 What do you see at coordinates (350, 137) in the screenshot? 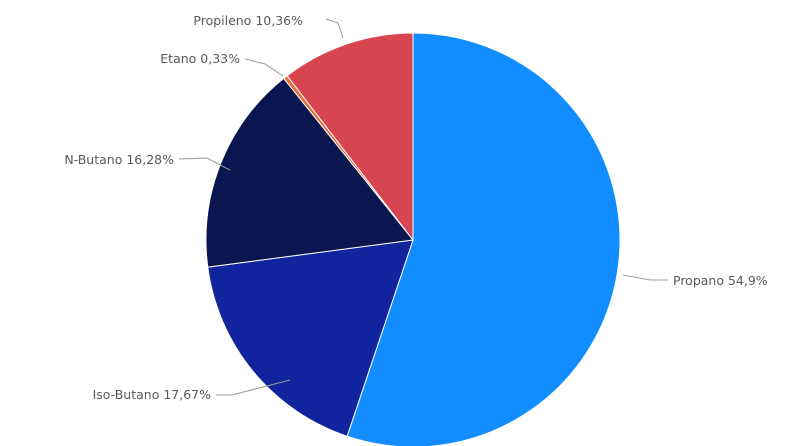
I see `pie-slice-propileno` at bounding box center [350, 137].